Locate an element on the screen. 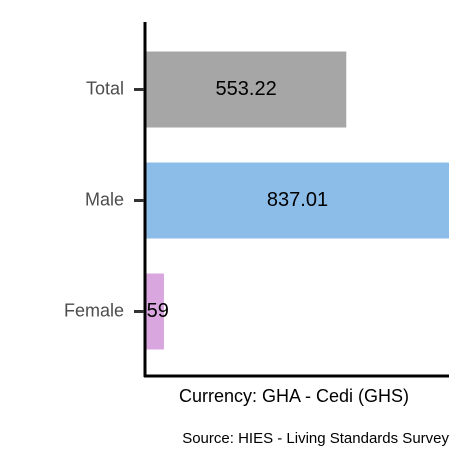 The height and width of the screenshot is (472, 472). caption: Source: HIES - Living Standards Survey is located at coordinates (315, 438).